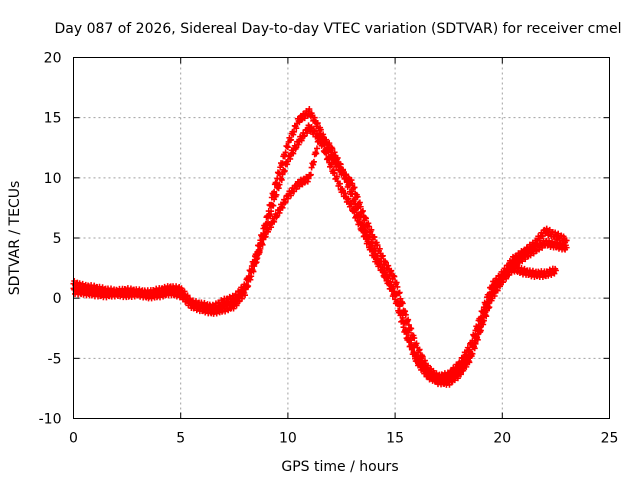  What do you see at coordinates (53, 119) in the screenshot?
I see `y-tick-label: 15` at bounding box center [53, 119].